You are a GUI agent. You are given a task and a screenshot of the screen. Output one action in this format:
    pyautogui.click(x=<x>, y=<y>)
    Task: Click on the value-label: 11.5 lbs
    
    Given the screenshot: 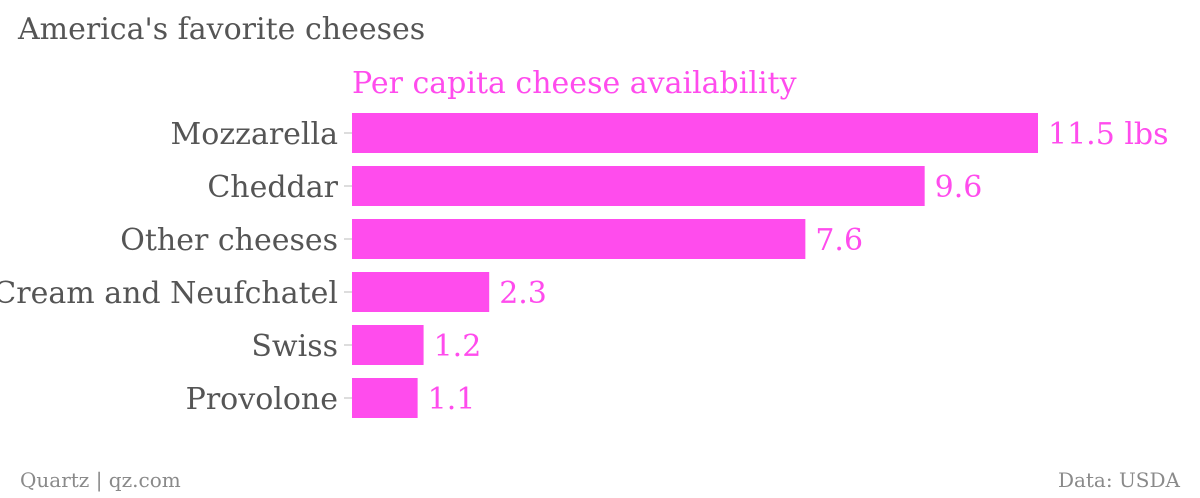 What is the action you would take?
    pyautogui.click(x=1108, y=134)
    